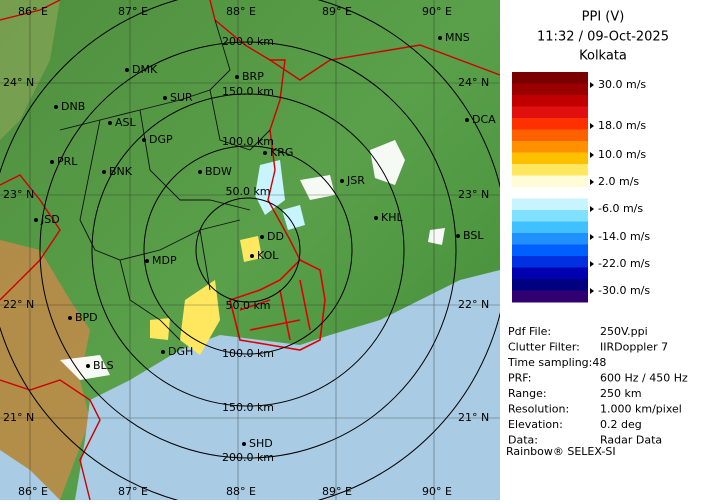 The width and height of the screenshot is (706, 504). I want to click on info-key: Clutter Filter:, so click(544, 347).